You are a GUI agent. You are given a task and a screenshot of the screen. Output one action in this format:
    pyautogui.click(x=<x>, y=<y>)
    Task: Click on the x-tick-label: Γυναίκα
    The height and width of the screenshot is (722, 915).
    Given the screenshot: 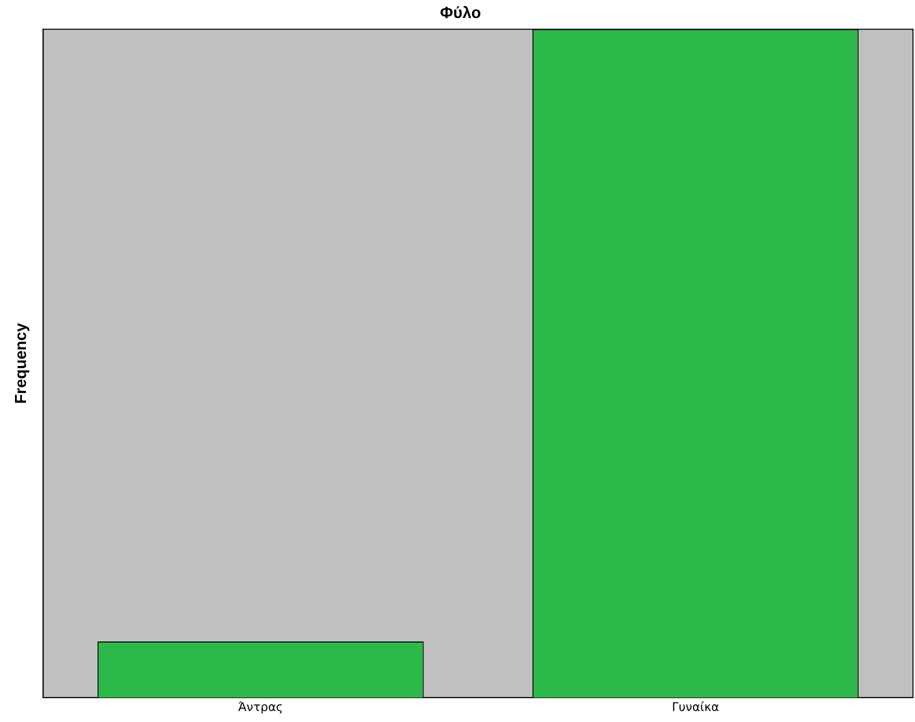 What is the action you would take?
    pyautogui.click(x=696, y=707)
    